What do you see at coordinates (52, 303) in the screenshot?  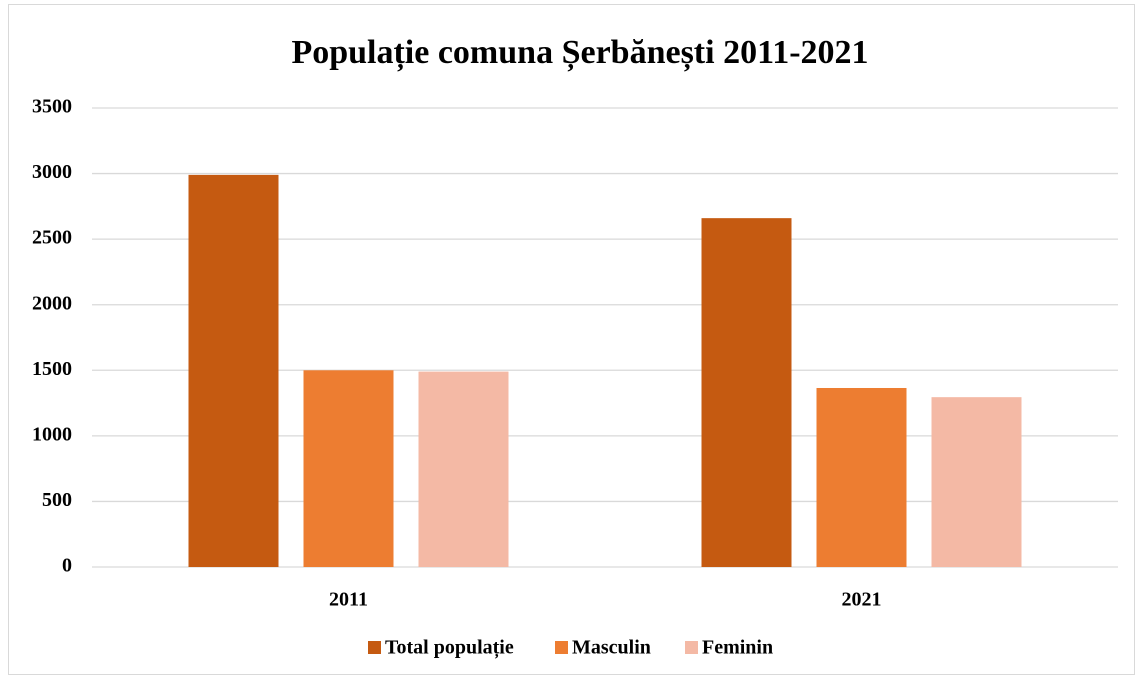 I see `y-tick-label: 2000` at bounding box center [52, 303].